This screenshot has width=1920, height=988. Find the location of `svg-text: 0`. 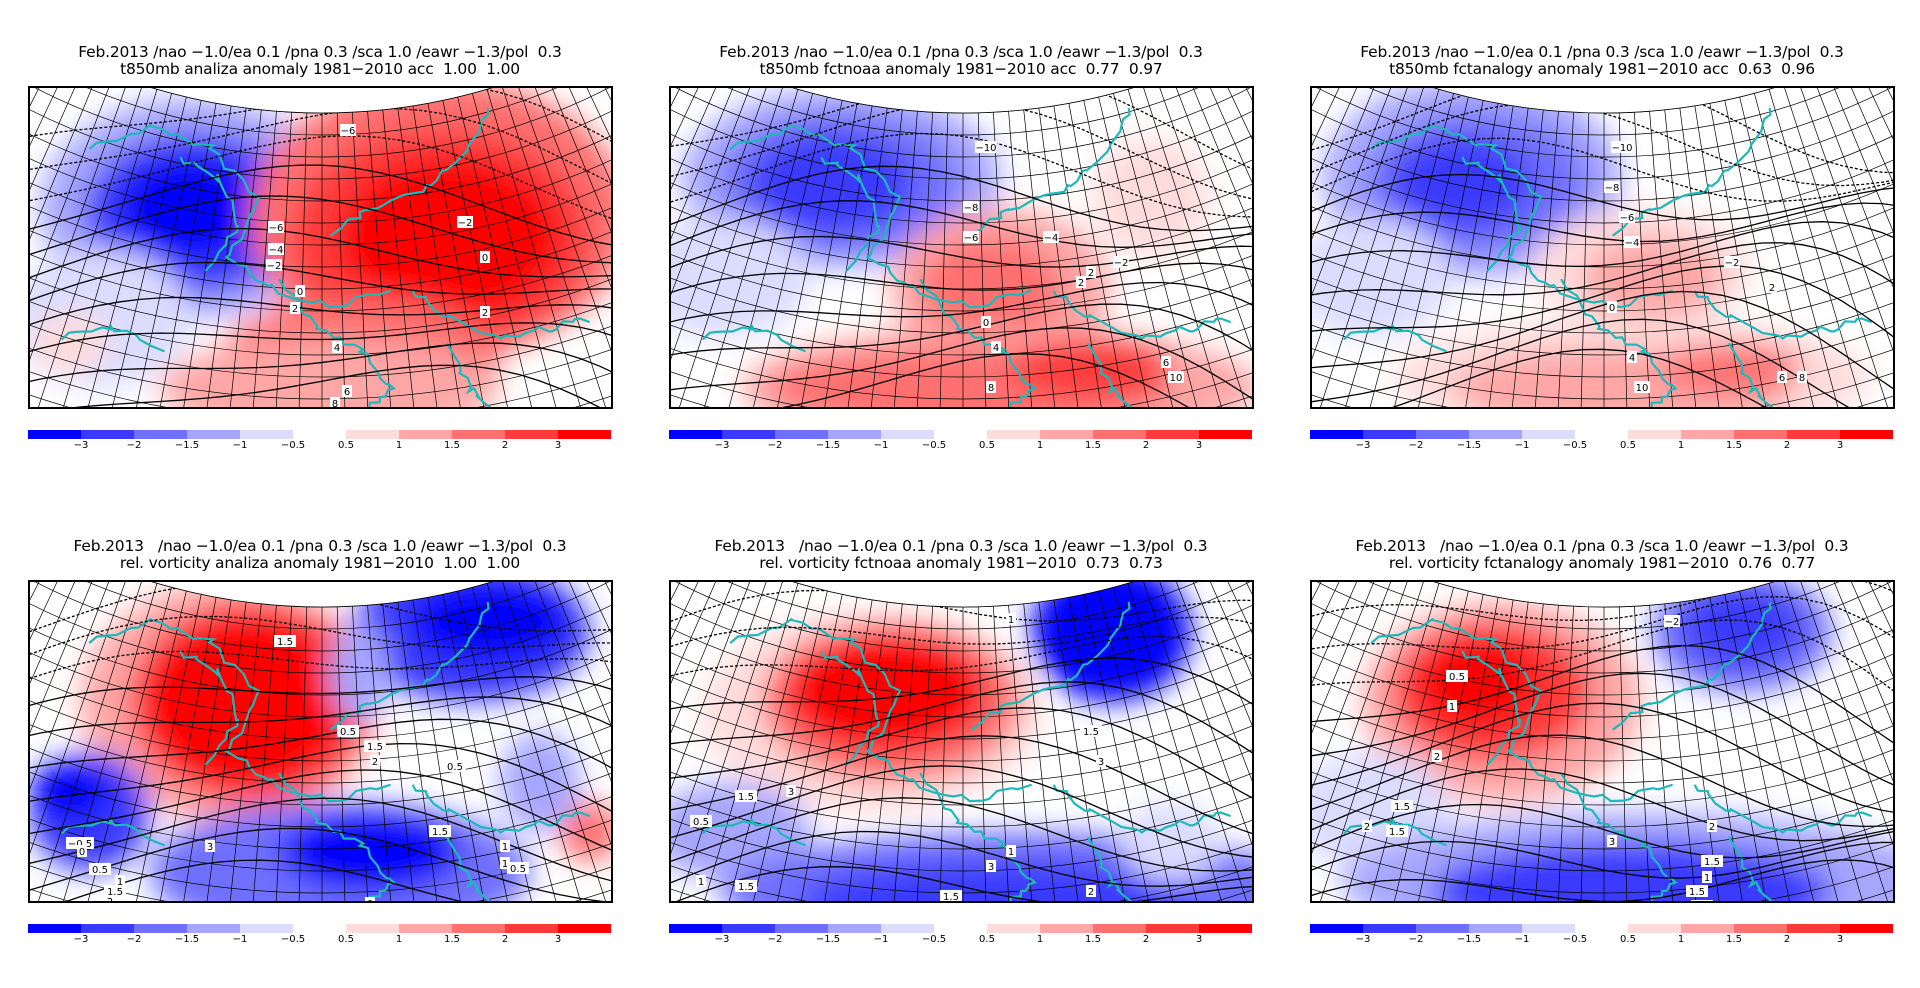

svg-text: 0 is located at coordinates (300, 292).